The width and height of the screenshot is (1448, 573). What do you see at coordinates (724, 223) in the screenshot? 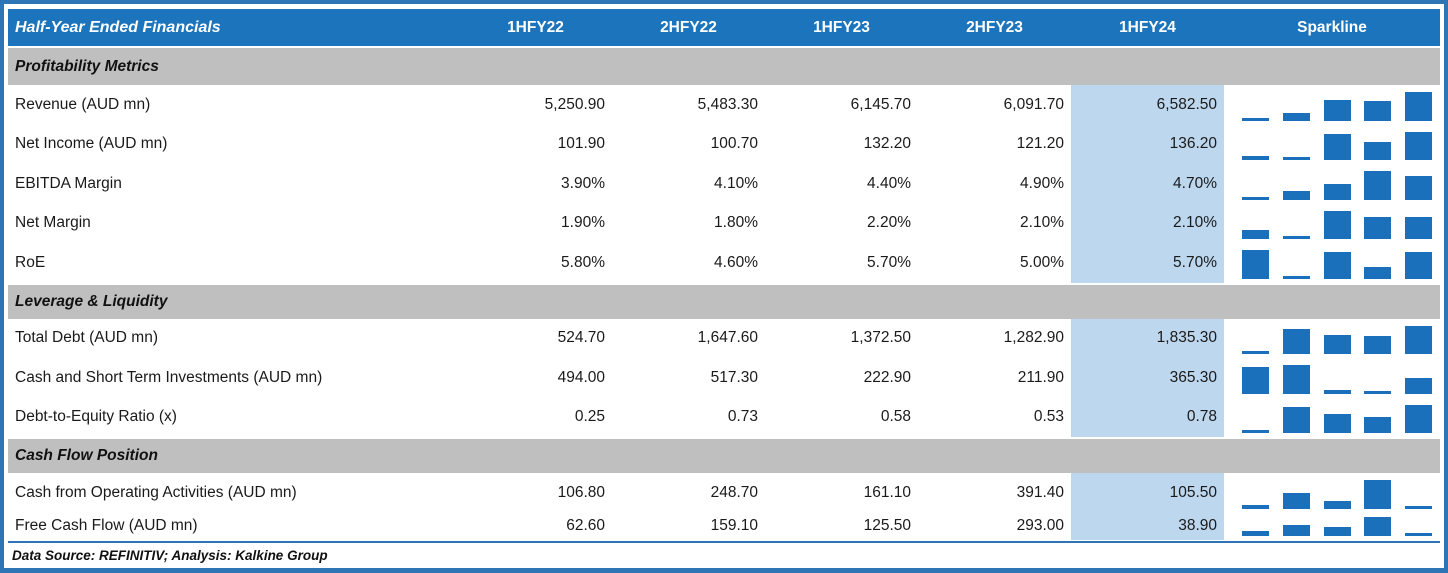
I see `table-row: Net Margin 1.90% 1.80% 2.20% 2.10% 2.10%` at bounding box center [724, 223].